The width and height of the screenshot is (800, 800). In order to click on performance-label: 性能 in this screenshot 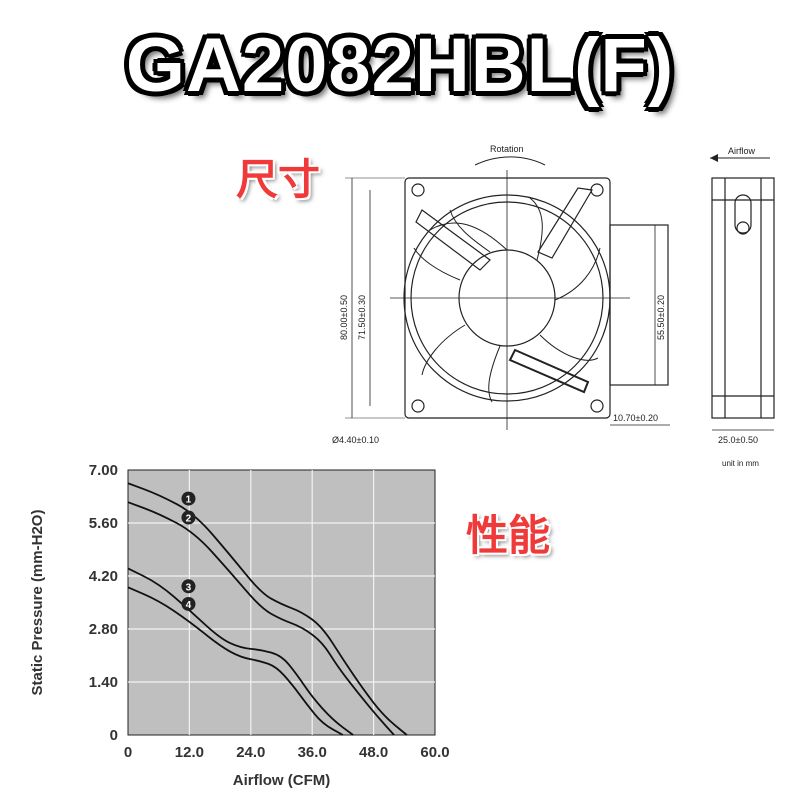, I will do `click(508, 535)`.